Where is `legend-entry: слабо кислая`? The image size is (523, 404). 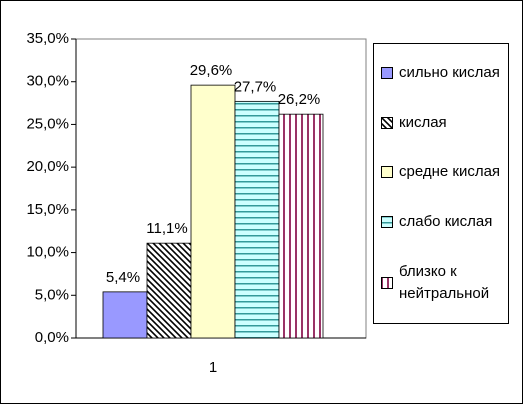 legend-entry: слабо кислая is located at coordinates (441, 222).